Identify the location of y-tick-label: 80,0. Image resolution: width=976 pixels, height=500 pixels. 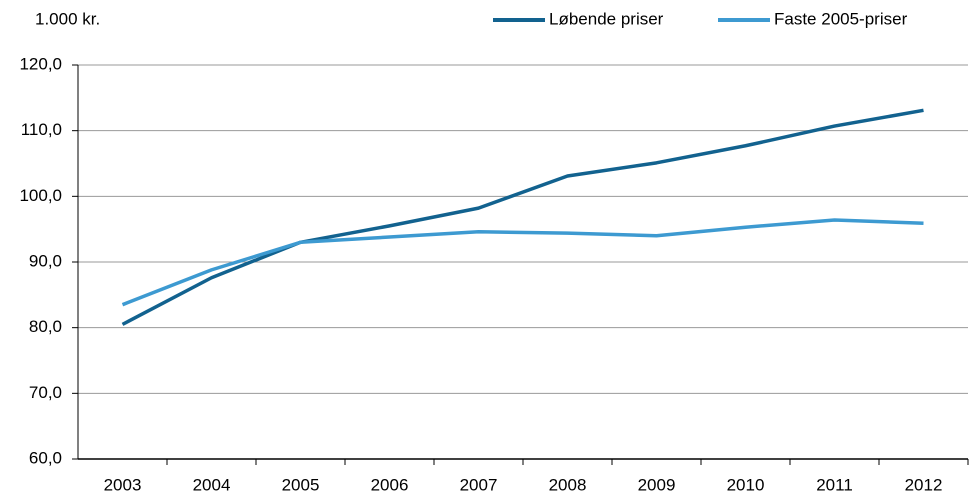
(45, 326).